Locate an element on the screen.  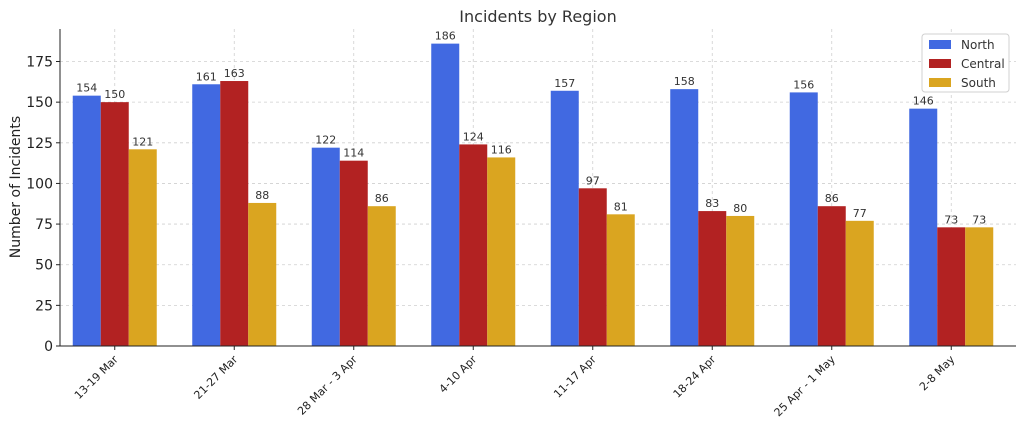
legend: North Central South is located at coordinates (965, 63).